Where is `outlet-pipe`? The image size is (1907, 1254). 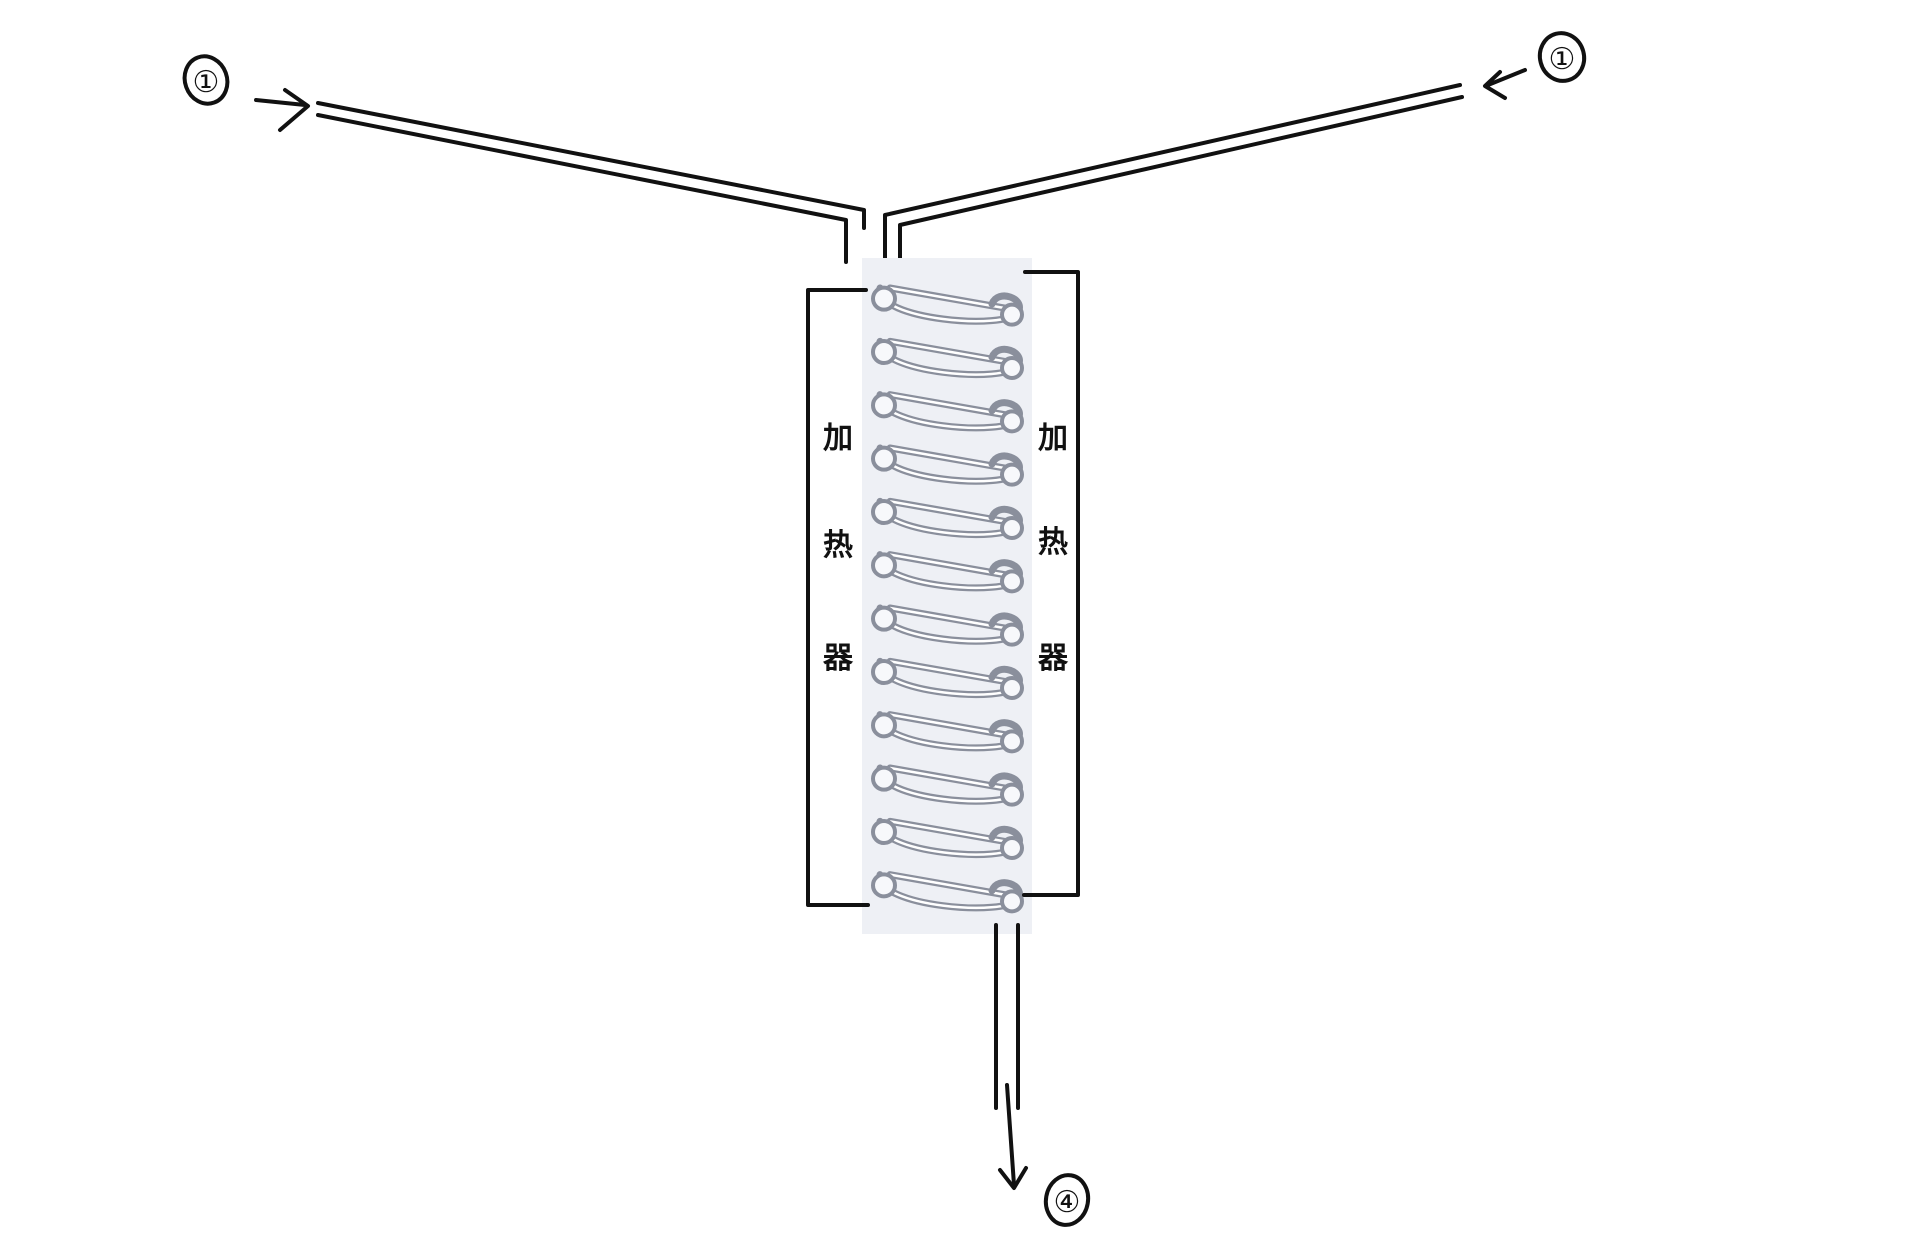 outlet-pipe is located at coordinates (1007, 1016).